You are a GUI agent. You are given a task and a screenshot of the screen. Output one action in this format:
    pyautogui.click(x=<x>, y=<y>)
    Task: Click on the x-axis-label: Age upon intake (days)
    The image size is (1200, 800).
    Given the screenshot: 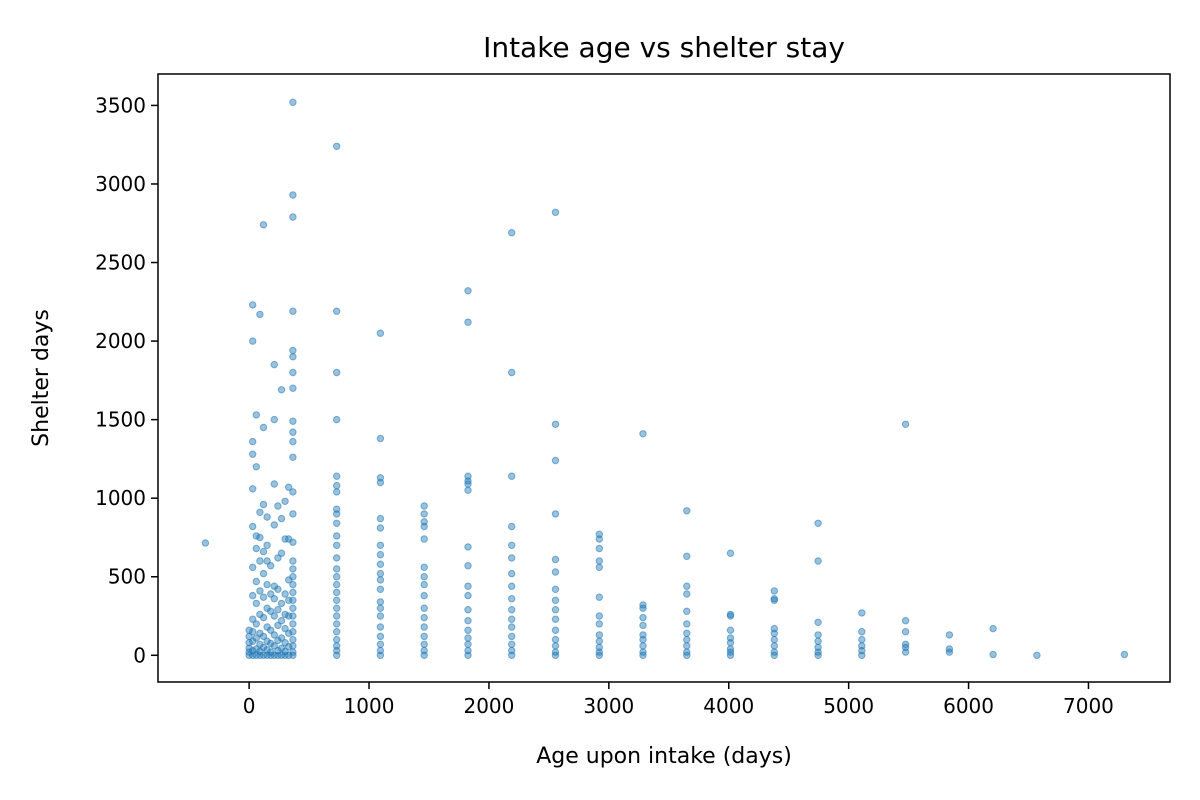 What is the action you would take?
    pyautogui.click(x=664, y=756)
    